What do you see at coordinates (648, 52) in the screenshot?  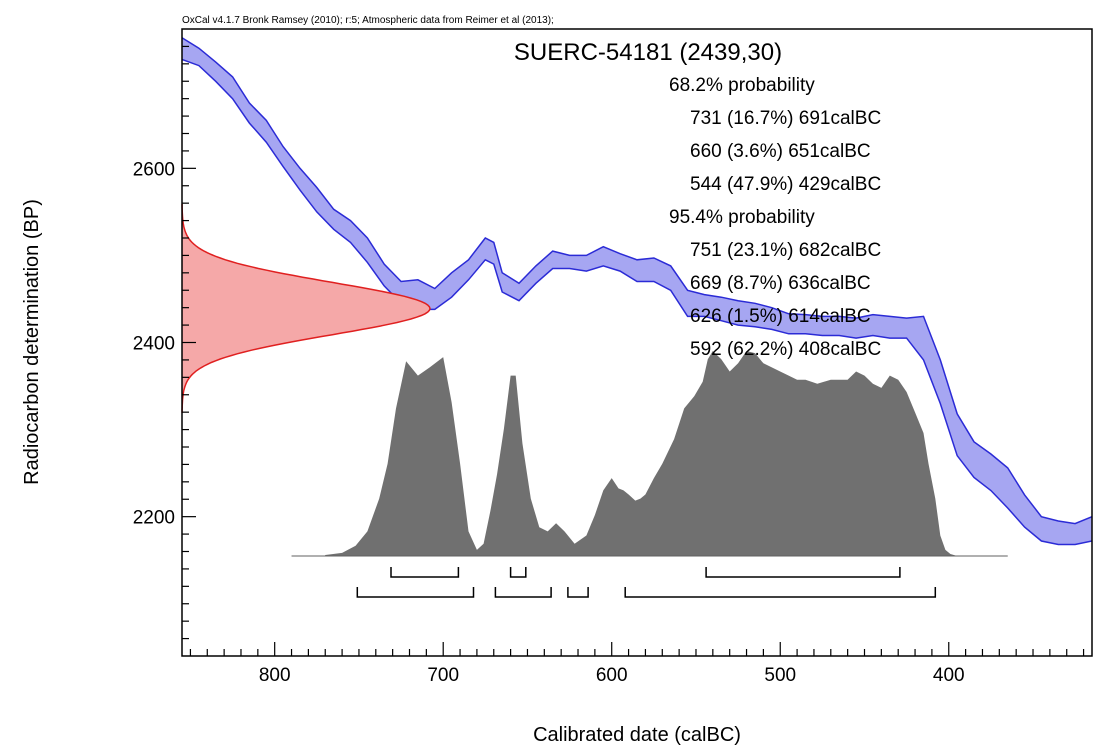 I see `chart-title: SUERC-54181 (2439,30)` at bounding box center [648, 52].